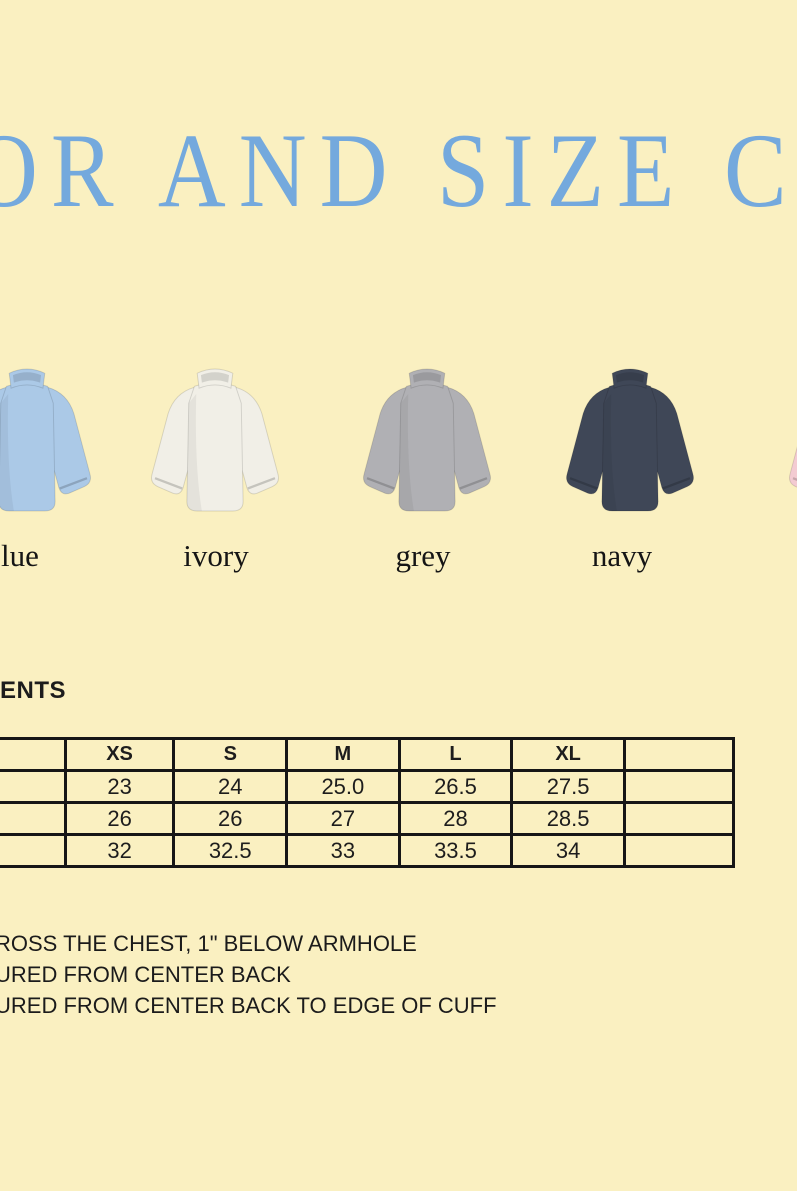 The height and width of the screenshot is (1191, 797). I want to click on size-table-cell: 24, so click(230, 786).